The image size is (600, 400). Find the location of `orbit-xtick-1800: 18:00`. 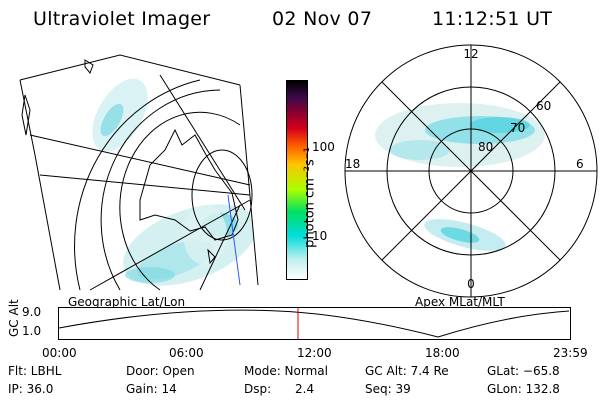

orbit-xtick-1800: 18:00 is located at coordinates (442, 353).